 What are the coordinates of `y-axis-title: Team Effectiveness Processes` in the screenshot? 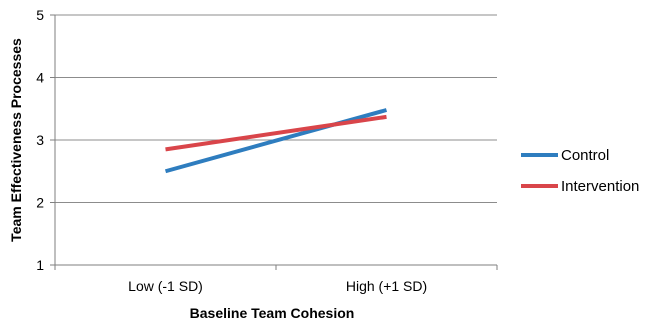 It's located at (16, 140).